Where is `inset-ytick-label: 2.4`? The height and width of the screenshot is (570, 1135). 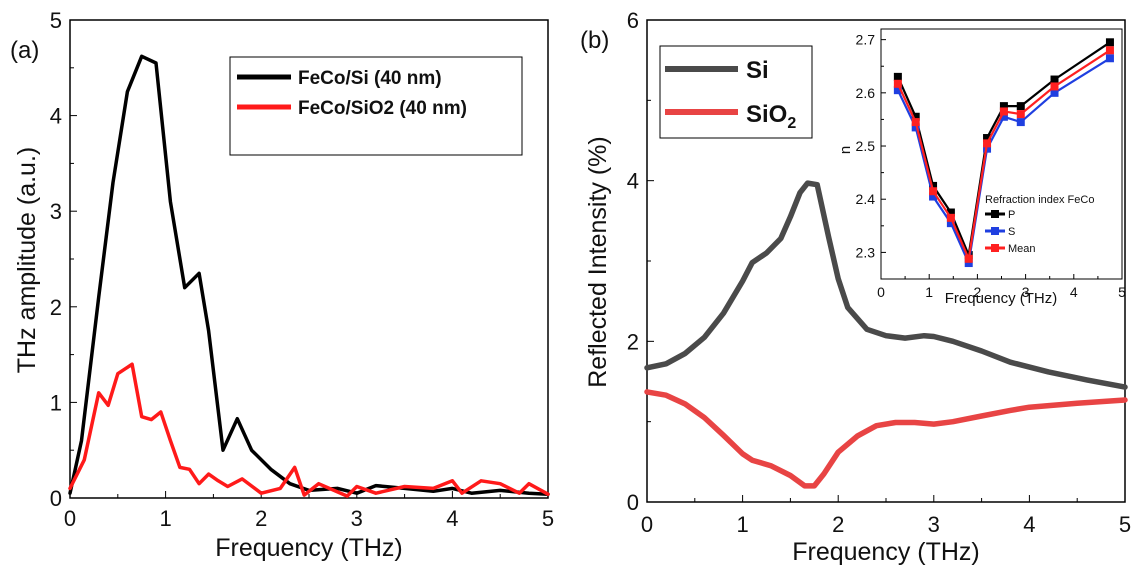
inset-ytick-label: 2.4 is located at coordinates (866, 199).